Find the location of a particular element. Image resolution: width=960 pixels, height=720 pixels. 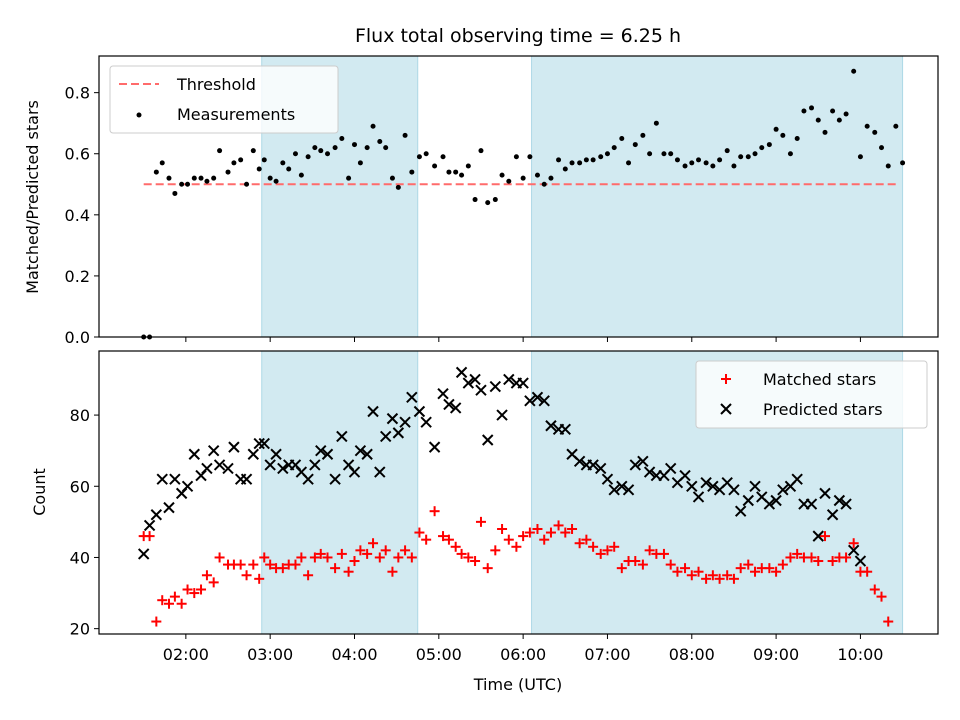

y-tick-label: 0.4 is located at coordinates (77, 215).